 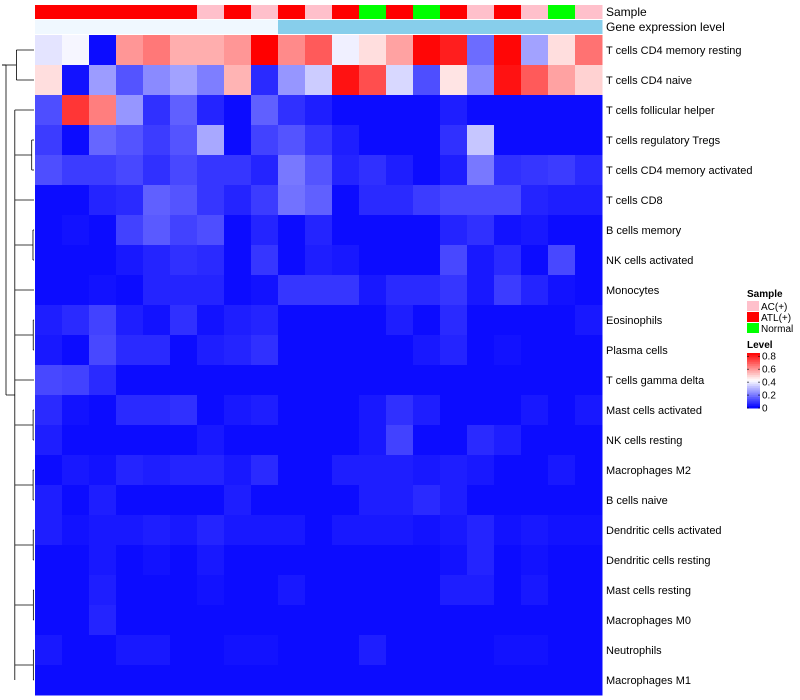 What do you see at coordinates (644, 231) in the screenshot?
I see `row-label: B cells memory` at bounding box center [644, 231].